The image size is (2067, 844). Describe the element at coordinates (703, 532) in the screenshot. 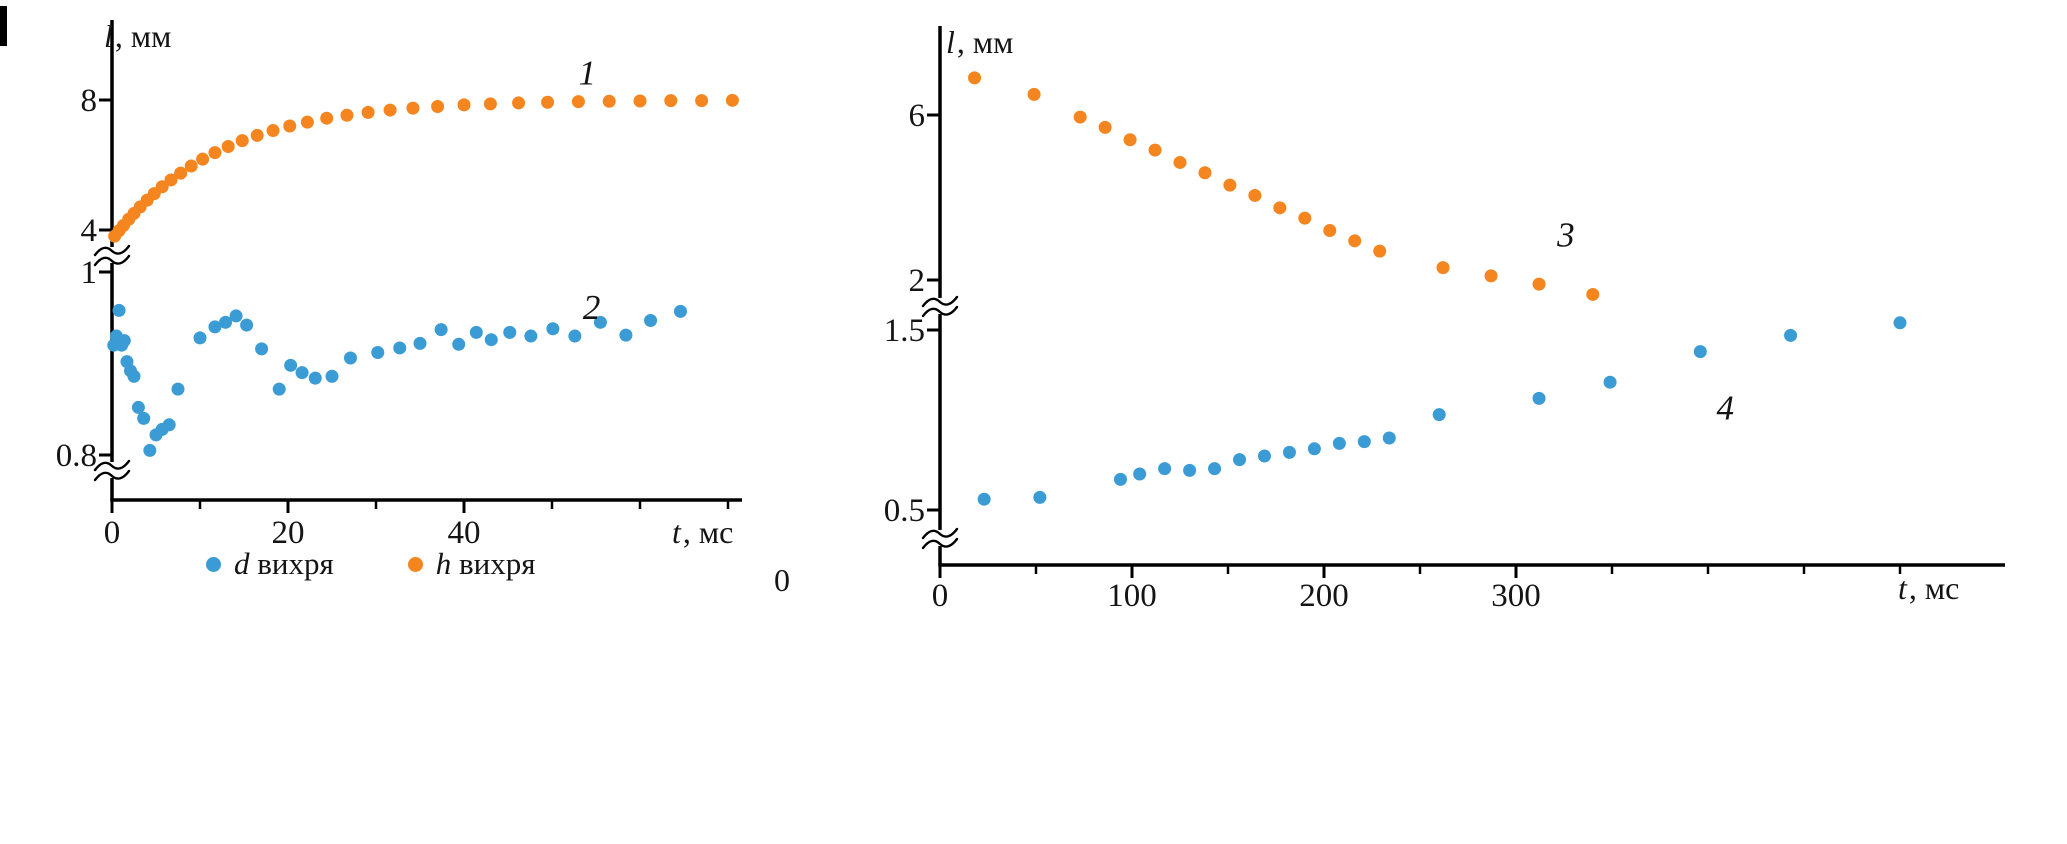

I see `left-chart-x-axis-title: t, мс` at that location.